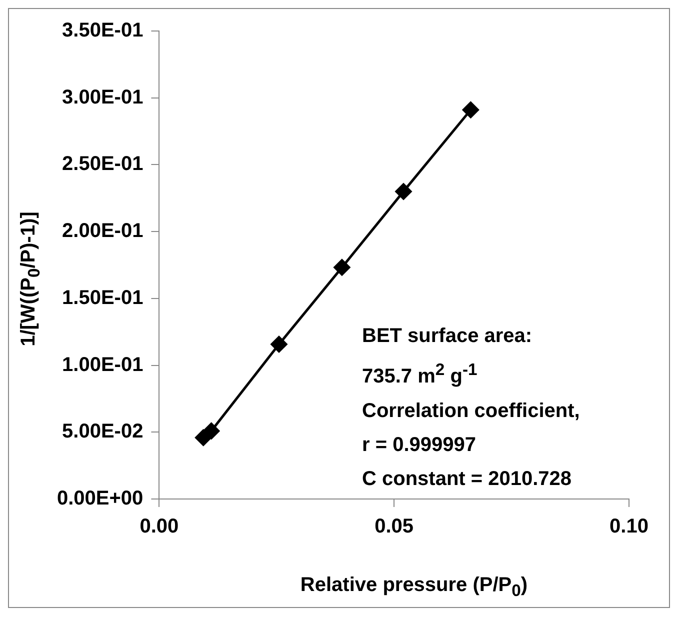 This screenshot has width=679, height=617. What do you see at coordinates (419, 445) in the screenshot?
I see `annotation: r = 0.999997` at bounding box center [419, 445].